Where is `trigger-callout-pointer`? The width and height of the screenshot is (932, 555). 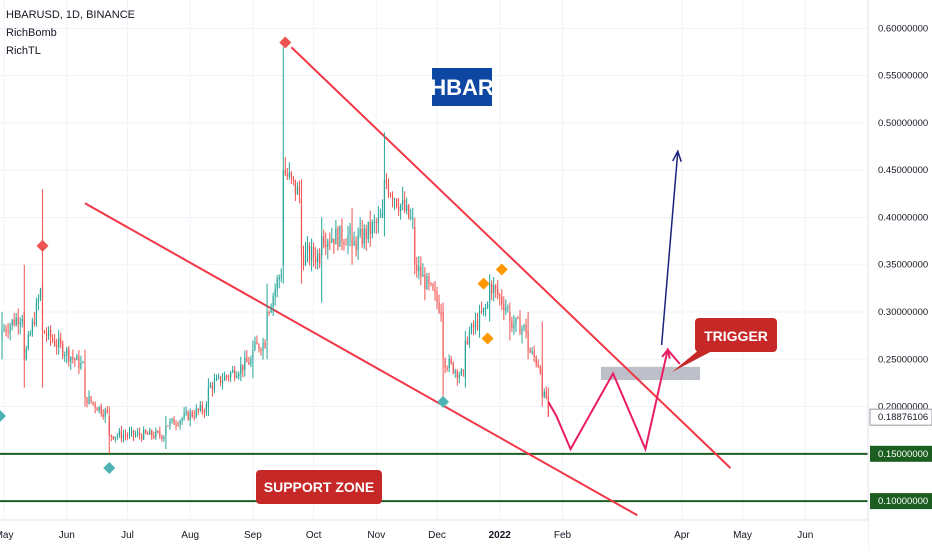 trigger-callout-pointer is located at coordinates (694, 360).